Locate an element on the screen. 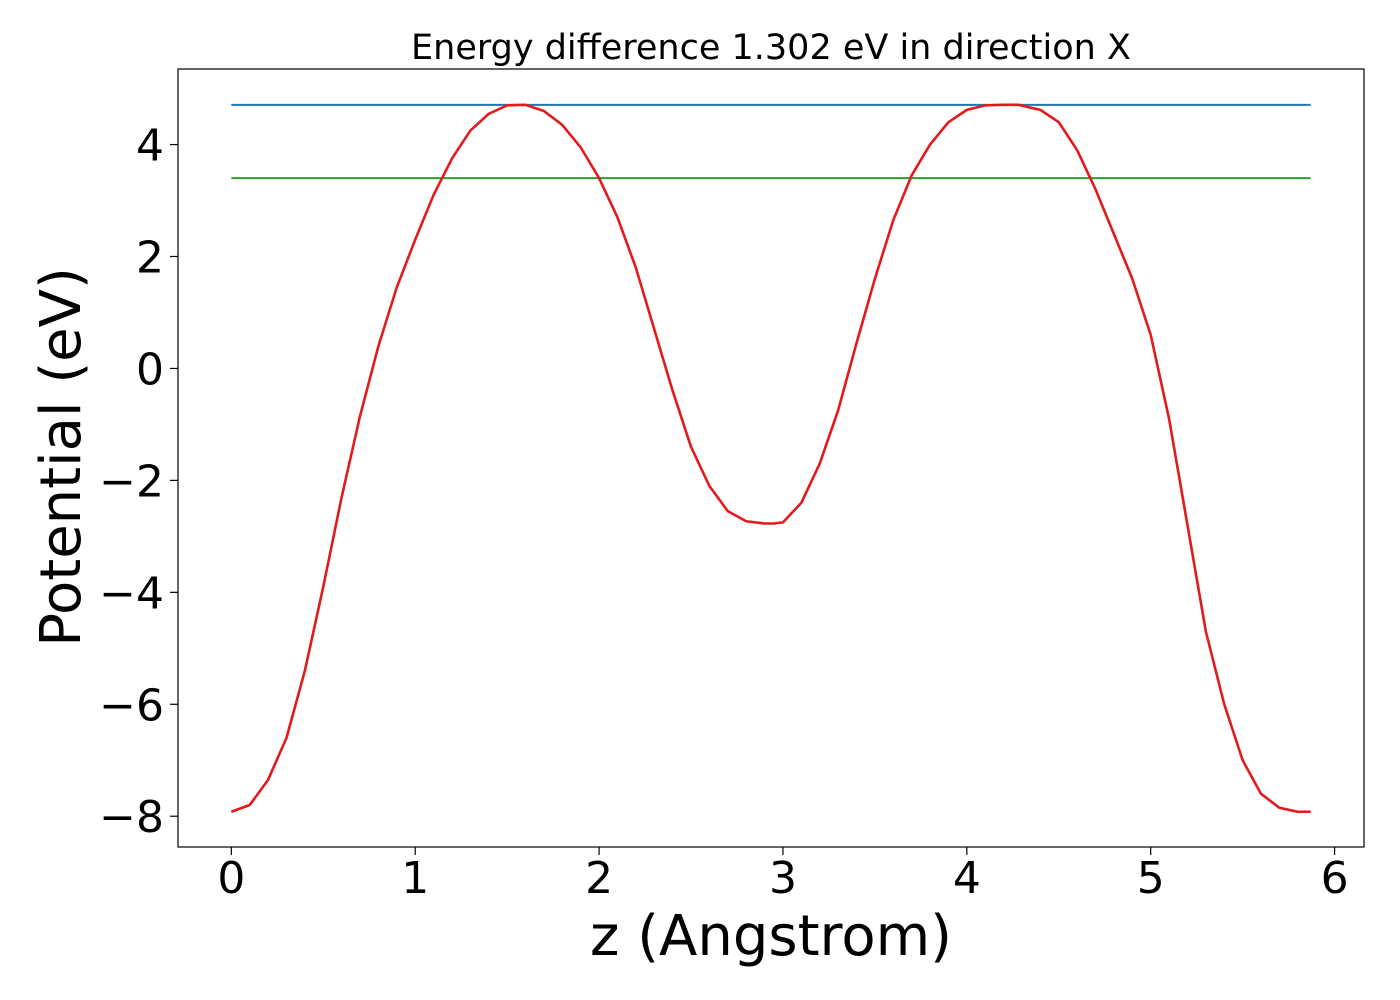  y-axis: −8 −6 −4 −2 0 2 4 is located at coordinates (138, 482).